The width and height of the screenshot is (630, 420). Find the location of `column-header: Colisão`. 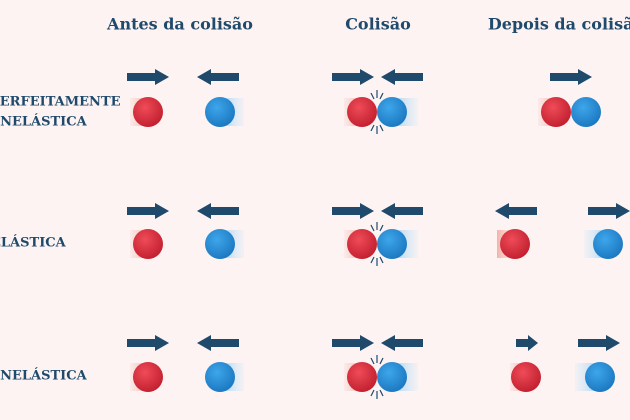

column-header: Colisão is located at coordinates (378, 24).